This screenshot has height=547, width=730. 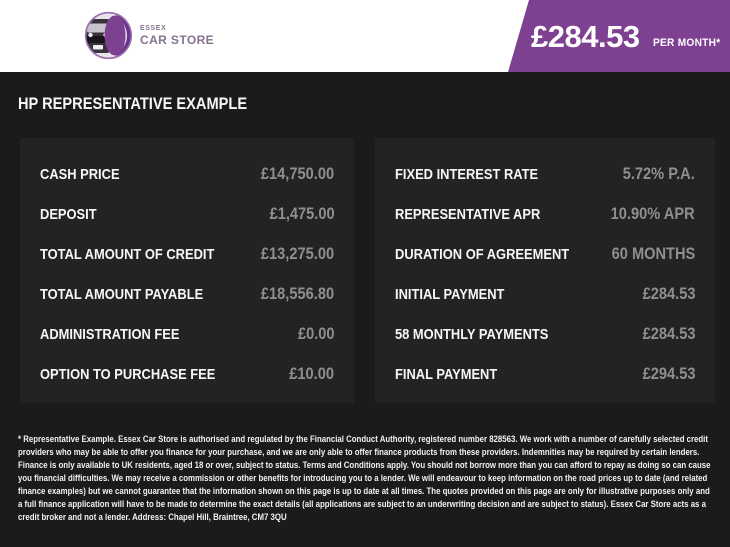 I want to click on row-label: TOTAL AMOUNT PAYABLE, so click(x=122, y=294).